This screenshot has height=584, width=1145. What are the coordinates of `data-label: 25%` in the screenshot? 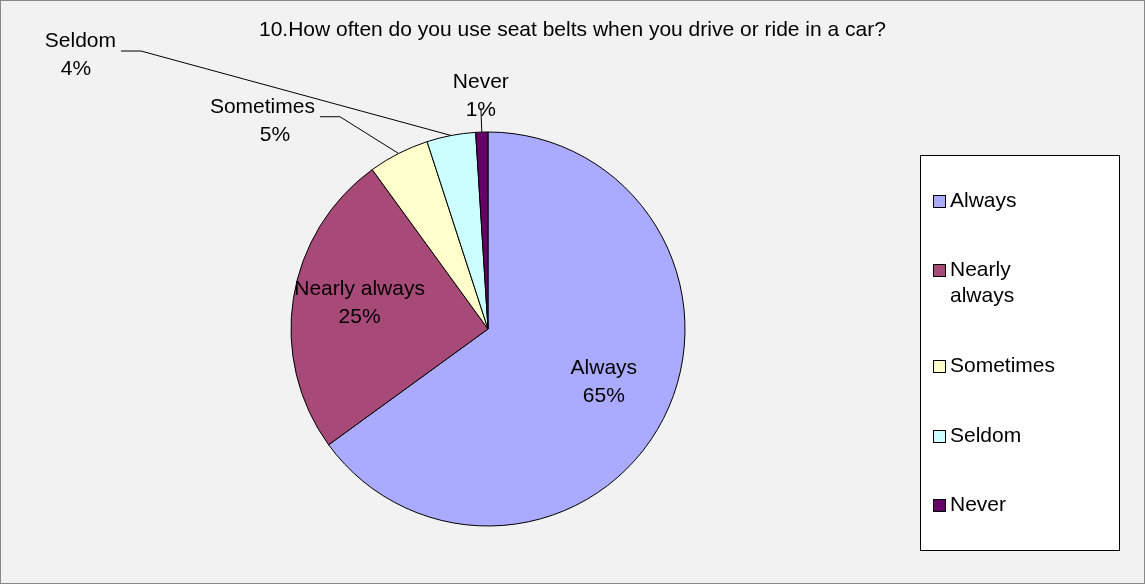 It's located at (359, 315).